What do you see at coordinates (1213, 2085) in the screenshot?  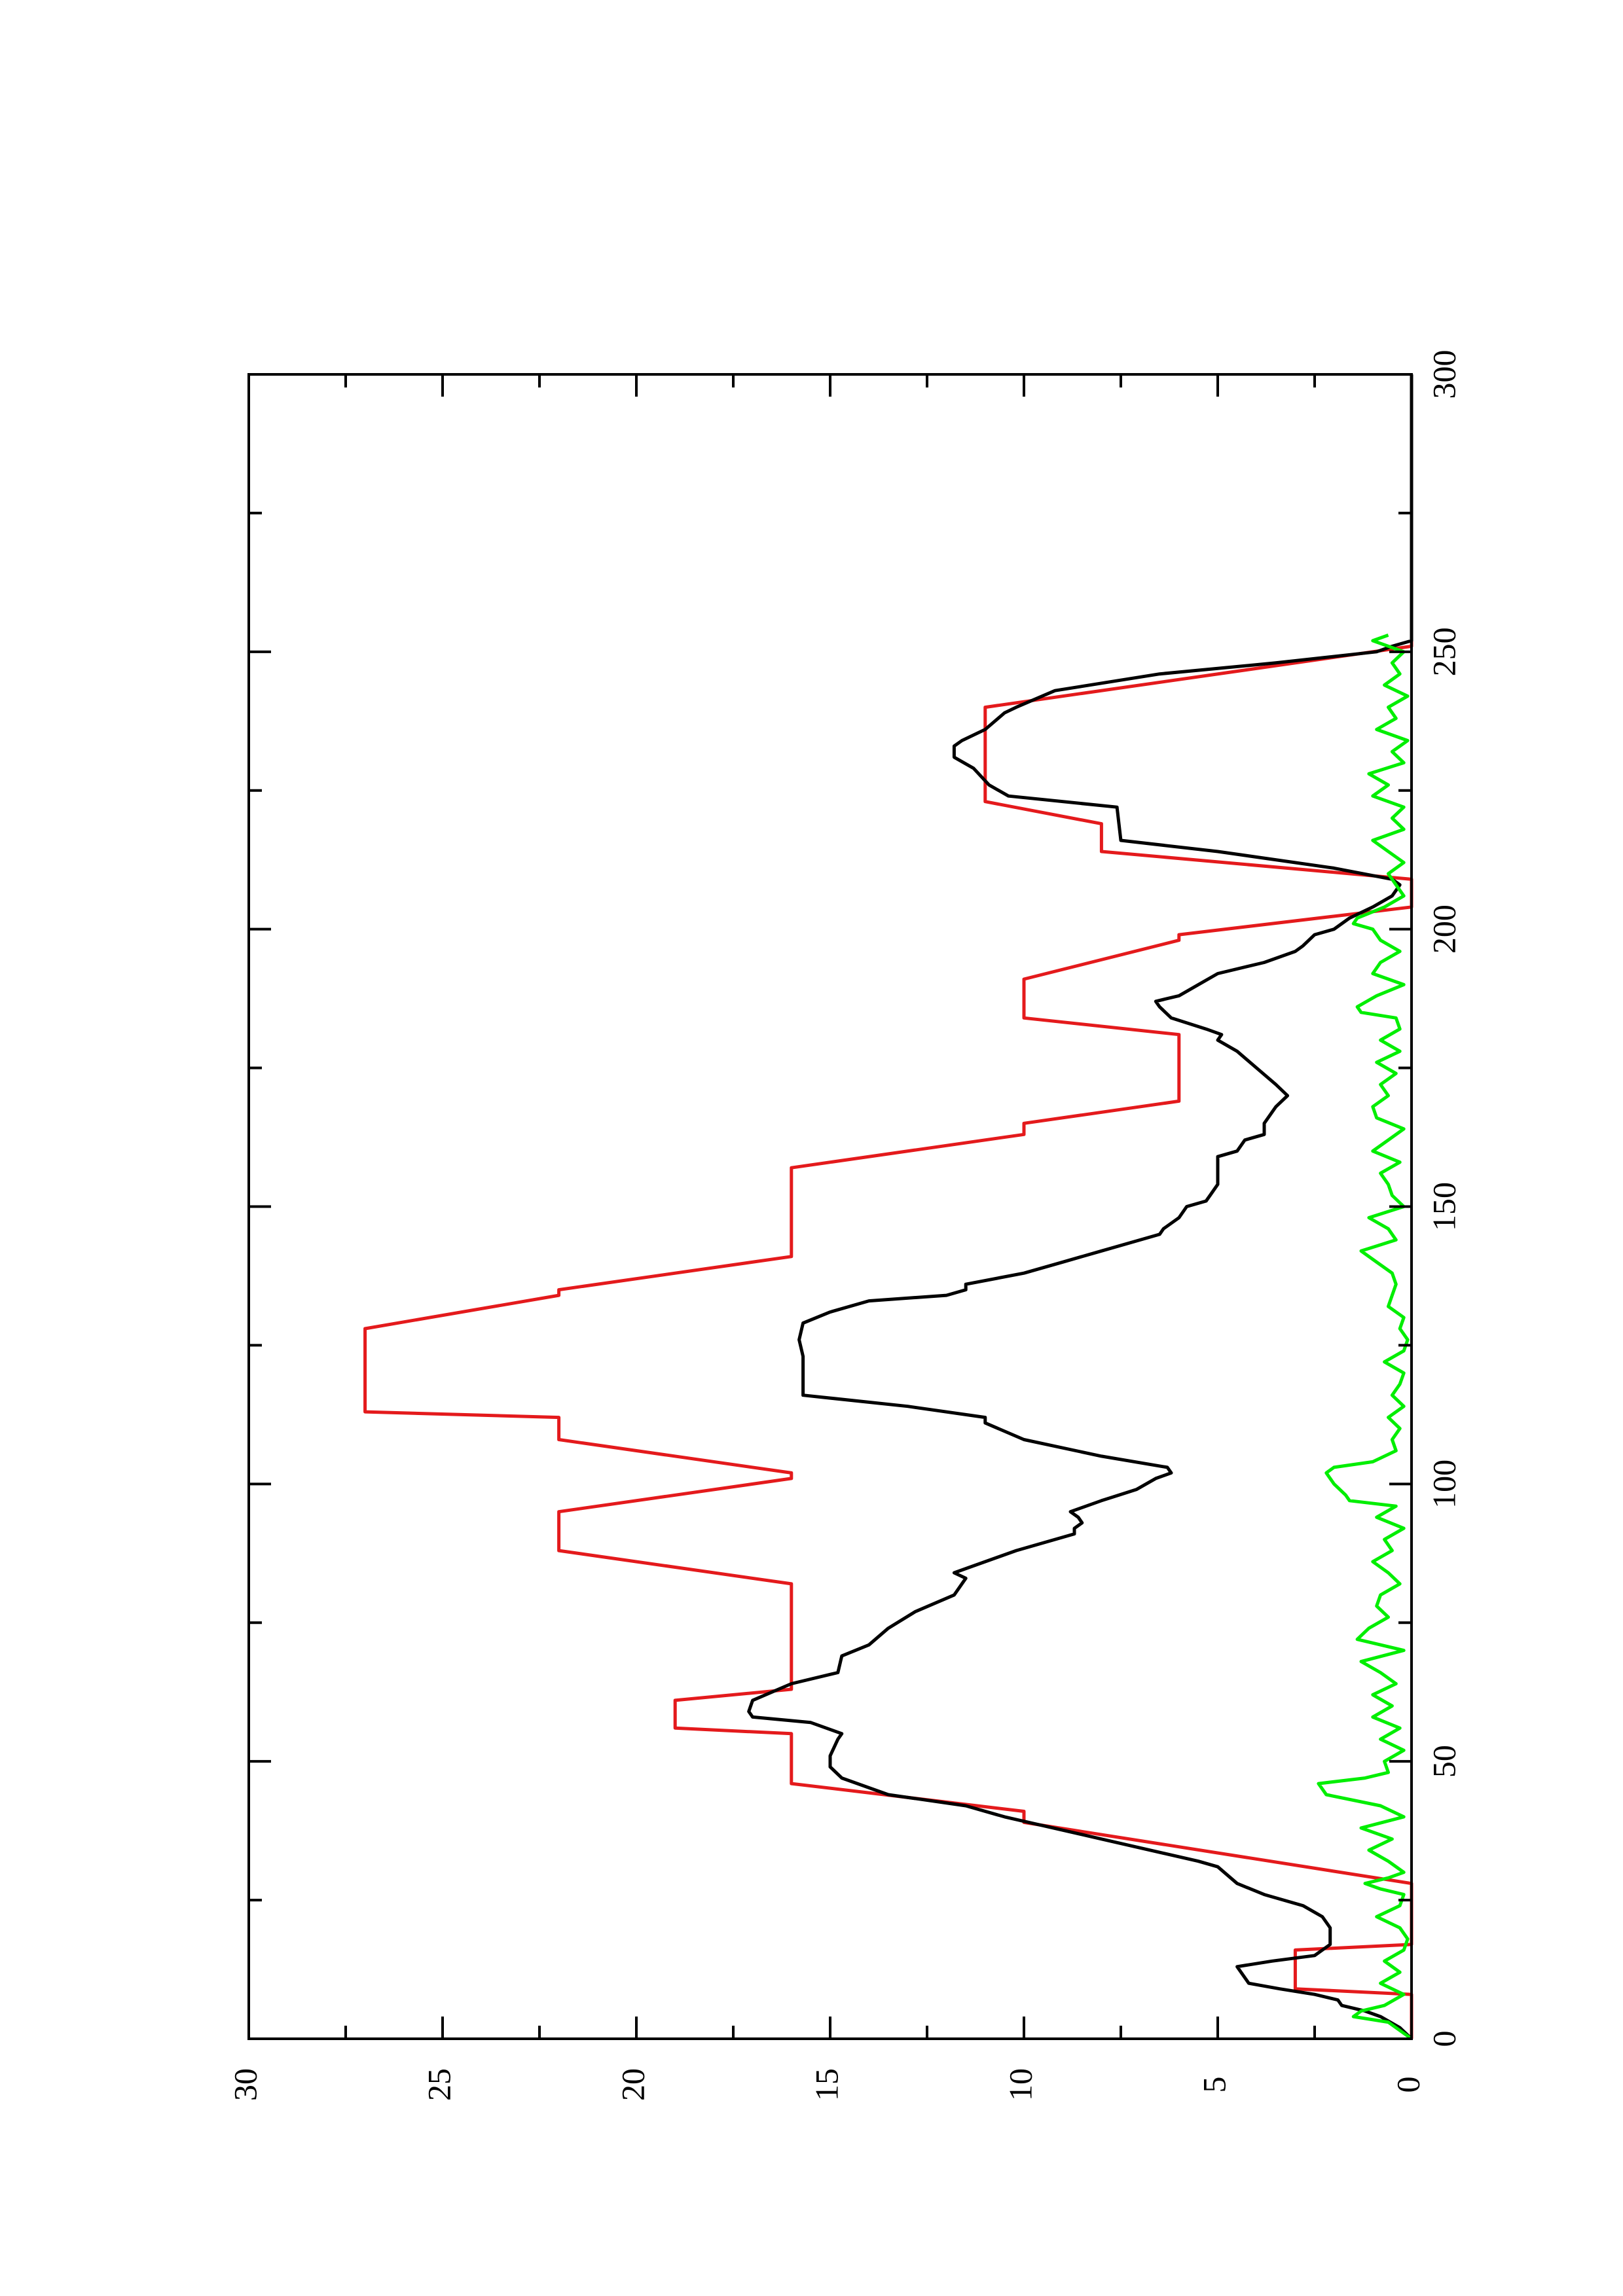 I see `y-tick-label: 5` at bounding box center [1213, 2085].